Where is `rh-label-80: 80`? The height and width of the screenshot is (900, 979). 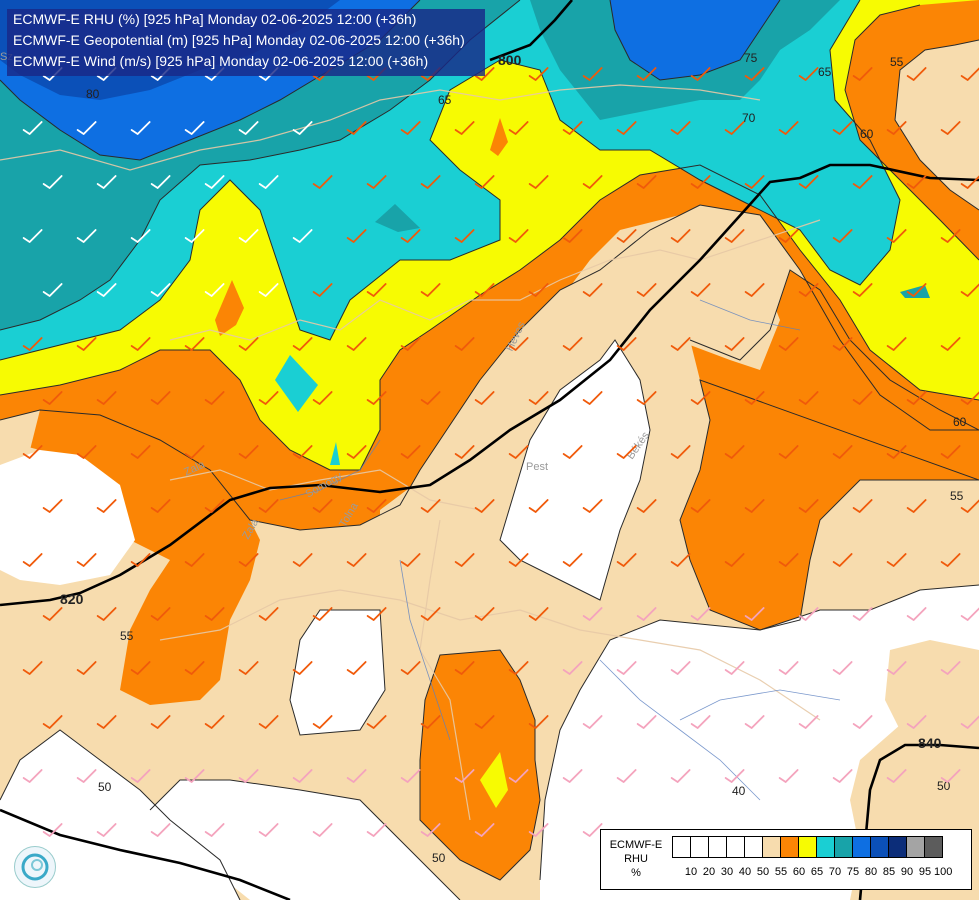 rh-label-80: 80 is located at coordinates (93, 94).